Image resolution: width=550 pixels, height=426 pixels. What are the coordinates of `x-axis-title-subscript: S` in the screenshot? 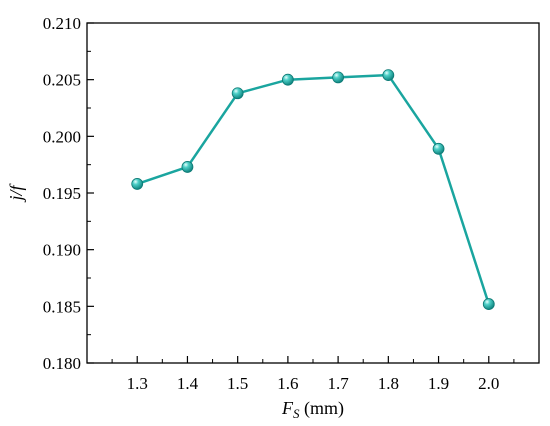 It's located at (296, 413).